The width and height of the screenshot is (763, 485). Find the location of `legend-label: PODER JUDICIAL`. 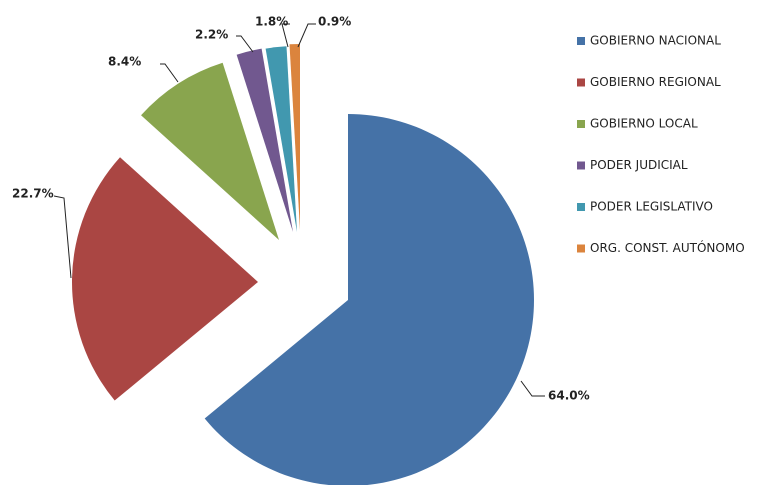

legend-label: PODER JUDICIAL is located at coordinates (639, 165).